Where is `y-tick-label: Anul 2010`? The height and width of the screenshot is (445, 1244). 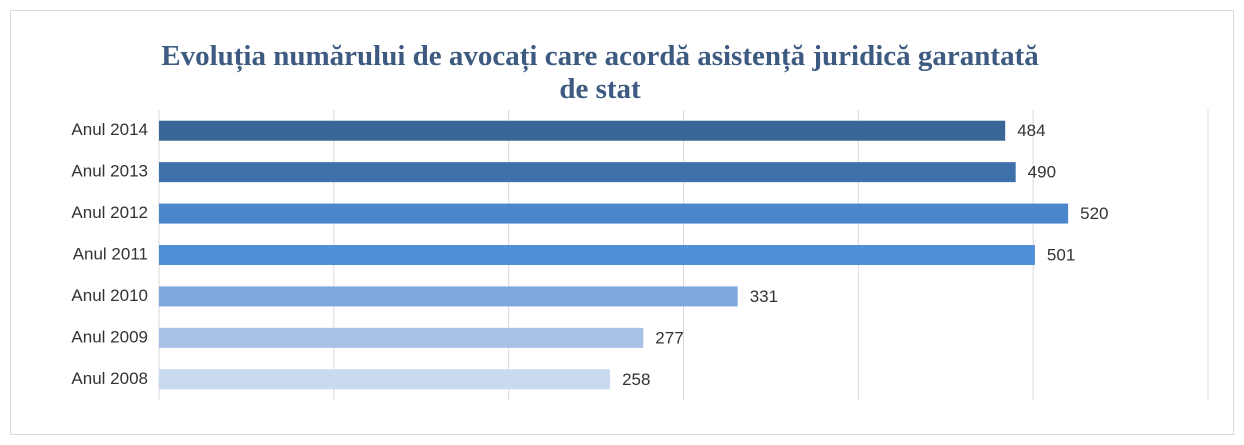 y-tick-label: Anul 2010 is located at coordinates (109, 295).